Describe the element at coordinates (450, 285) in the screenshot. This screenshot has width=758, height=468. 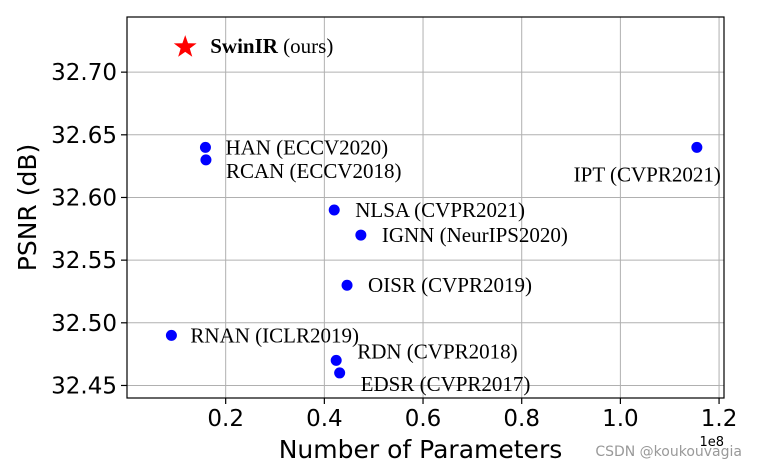
I see `point-oisr-label: OISR (CVPR2019)` at that location.